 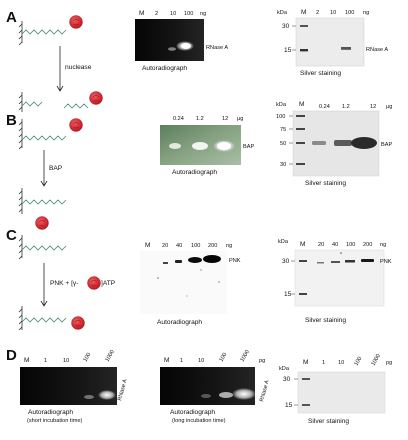 I want to click on scheme-c: PNK + [γ- ]ATP, so click(x=67, y=283).